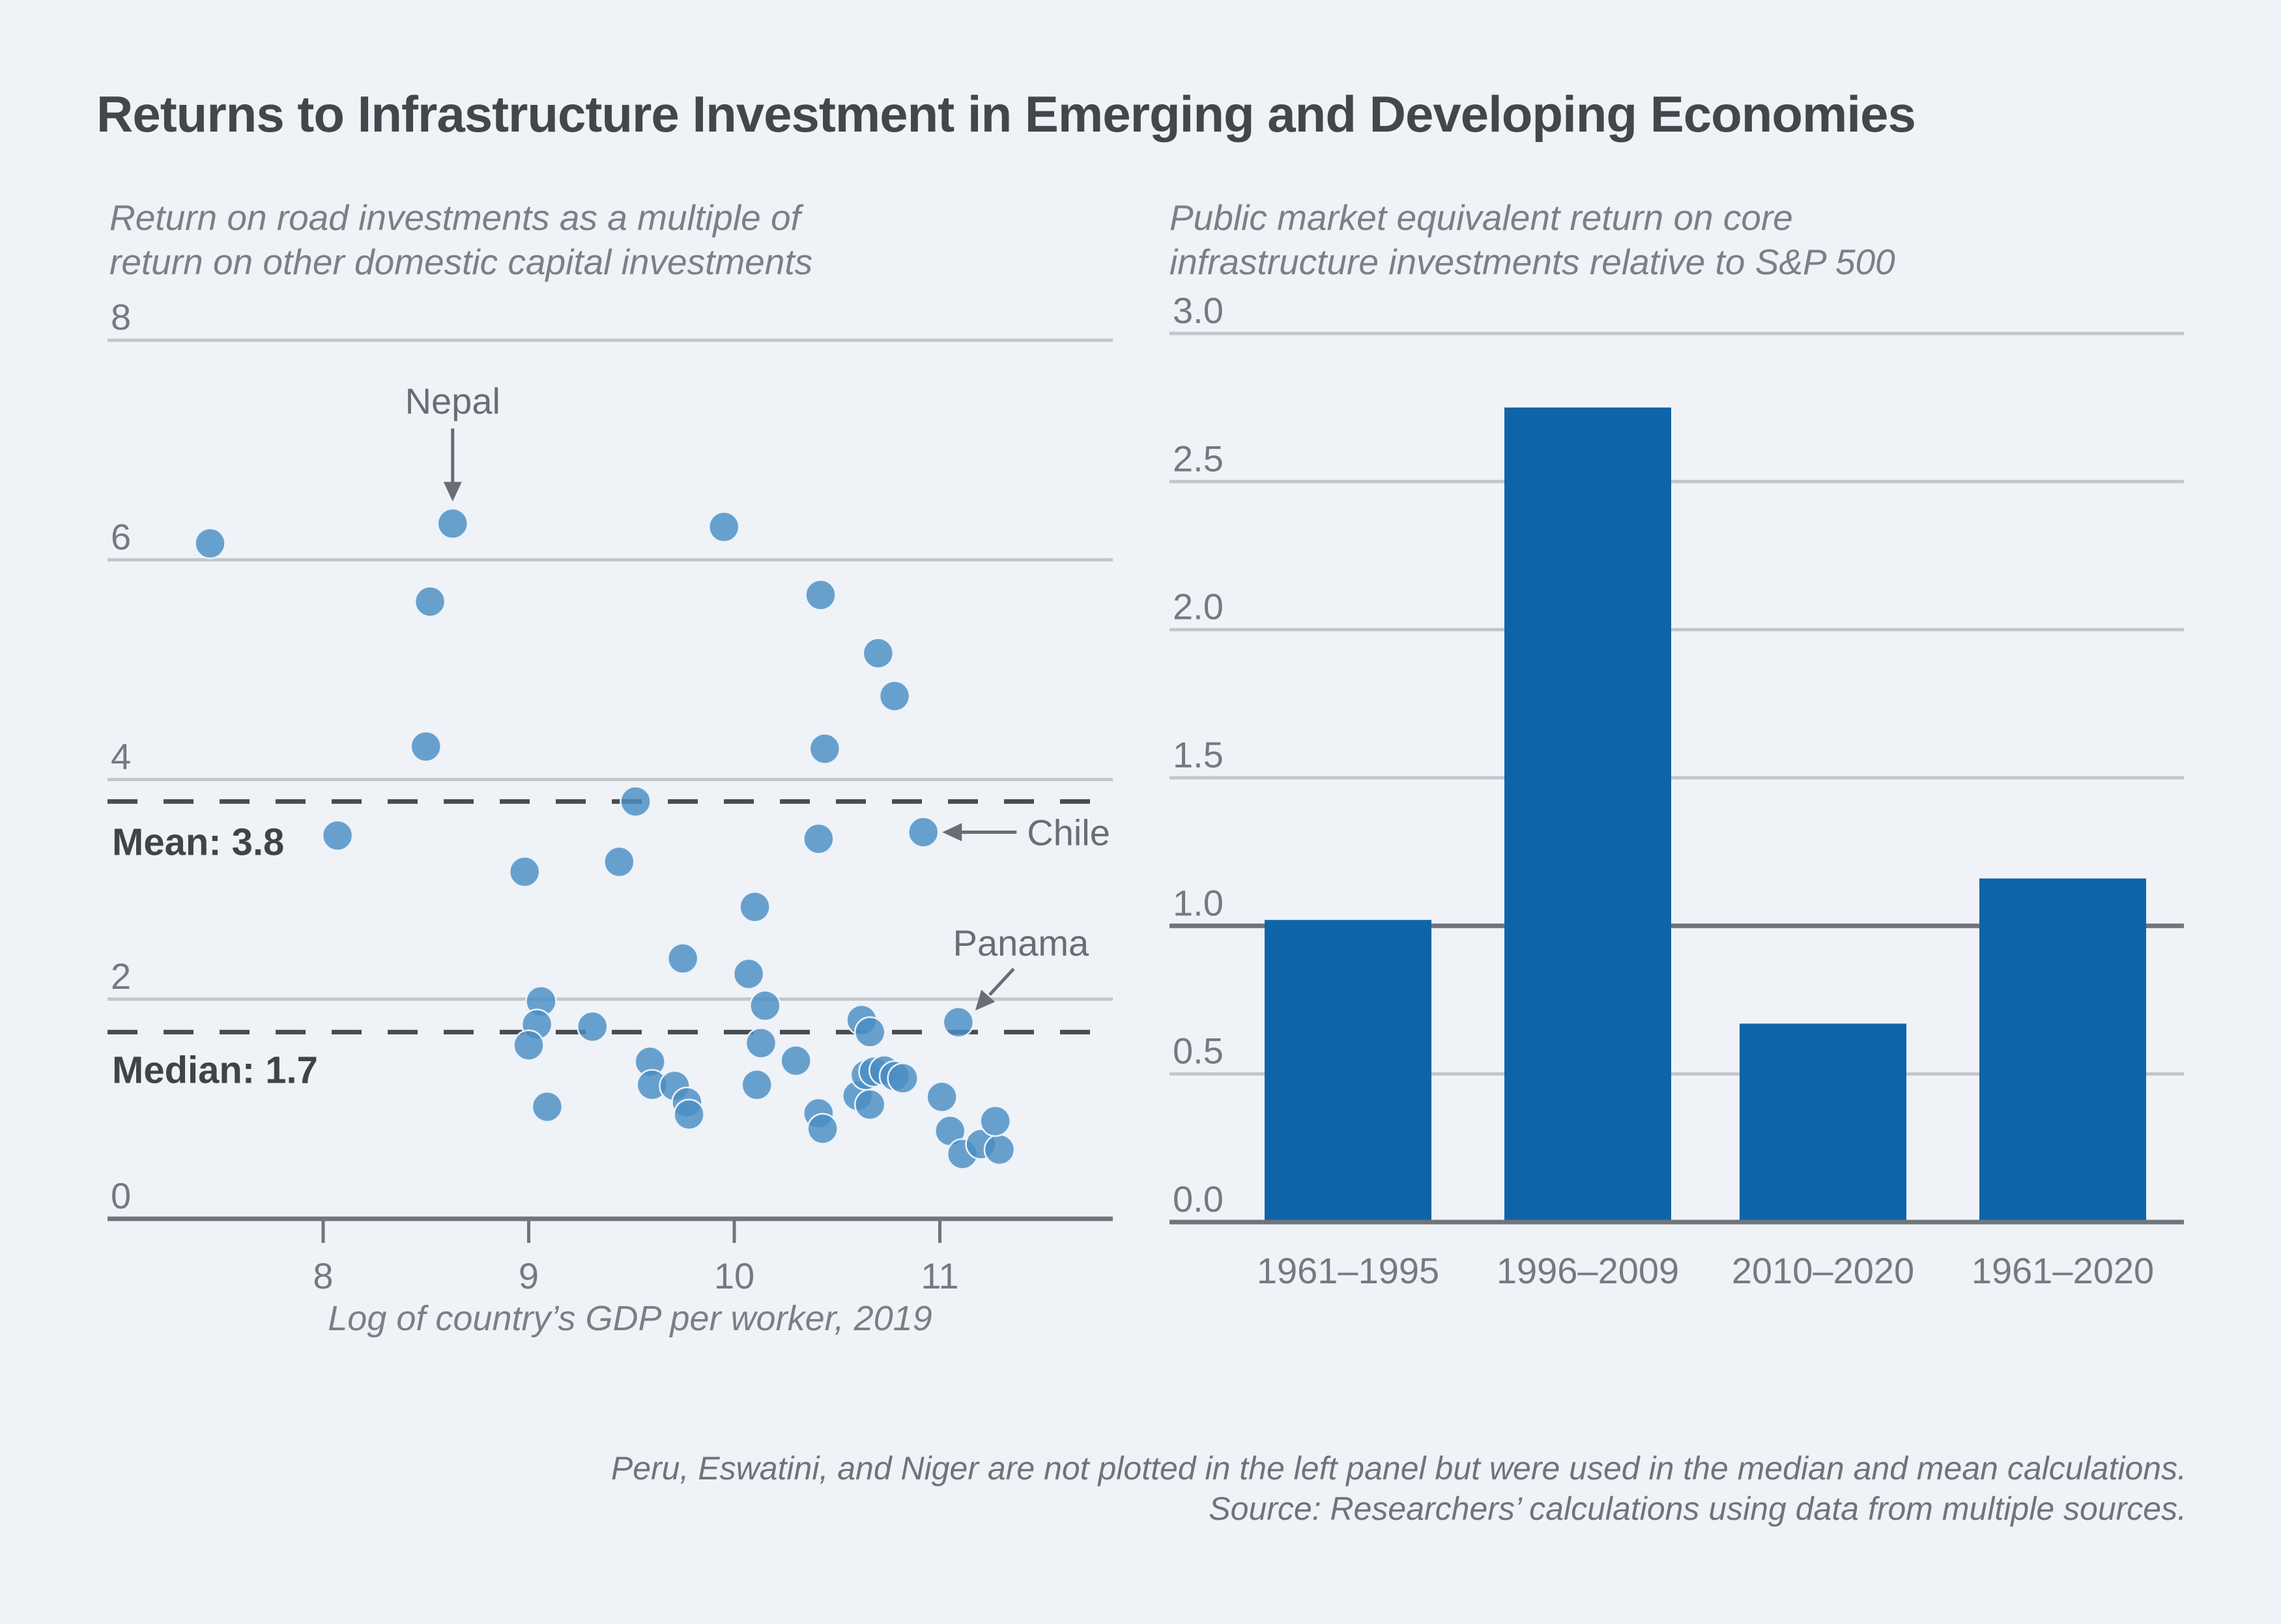 This screenshot has height=1624, width=2281. What do you see at coordinates (215, 1070) in the screenshot?
I see `median-line-label: Median: 1.7` at bounding box center [215, 1070].